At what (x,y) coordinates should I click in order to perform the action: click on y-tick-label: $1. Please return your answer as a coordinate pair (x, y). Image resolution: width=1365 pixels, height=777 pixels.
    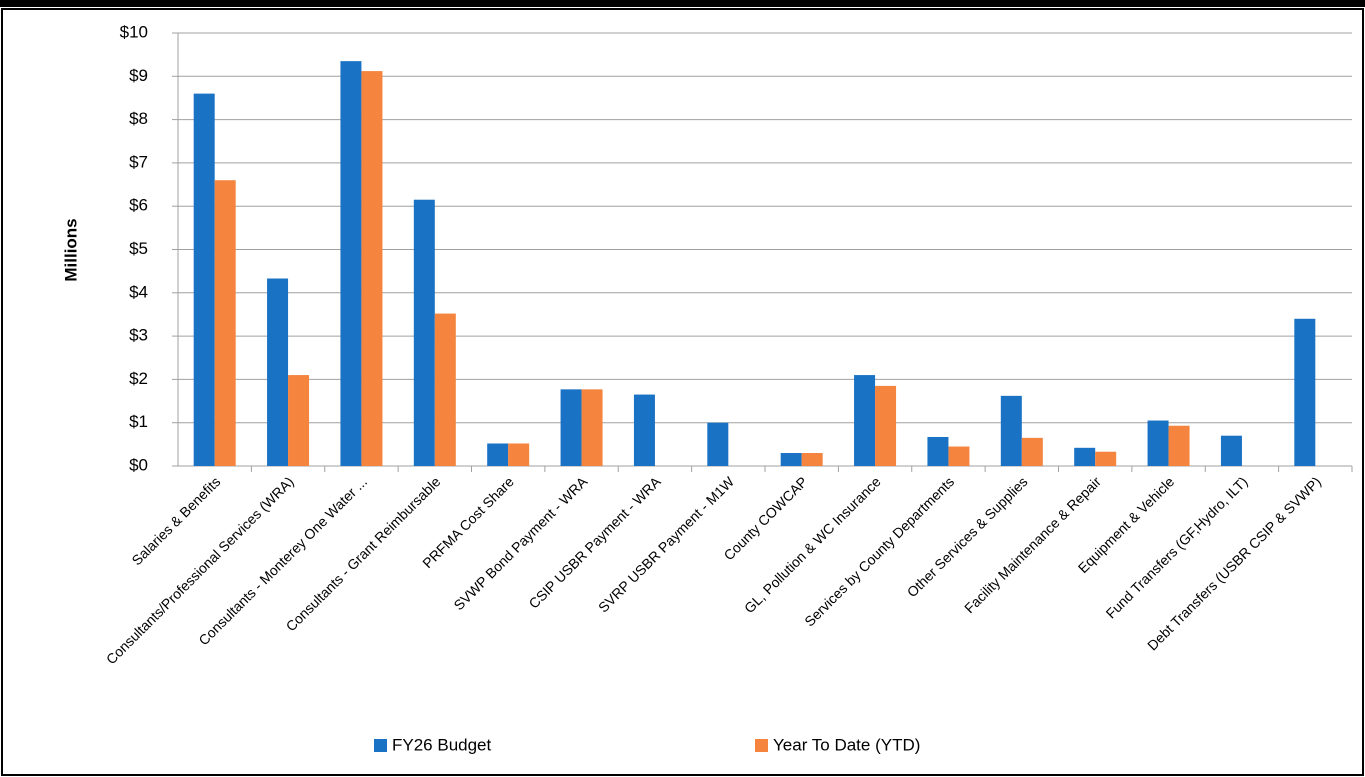
    Looking at the image, I should click on (138, 421).